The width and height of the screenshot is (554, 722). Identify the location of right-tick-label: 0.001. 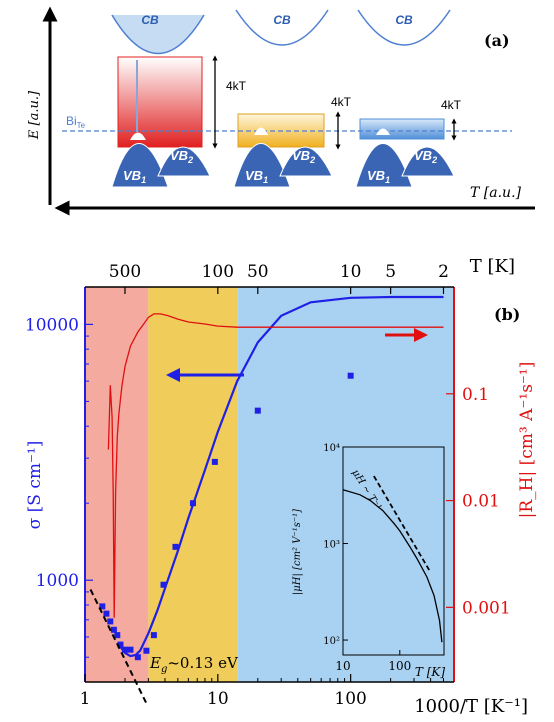
(486, 608).